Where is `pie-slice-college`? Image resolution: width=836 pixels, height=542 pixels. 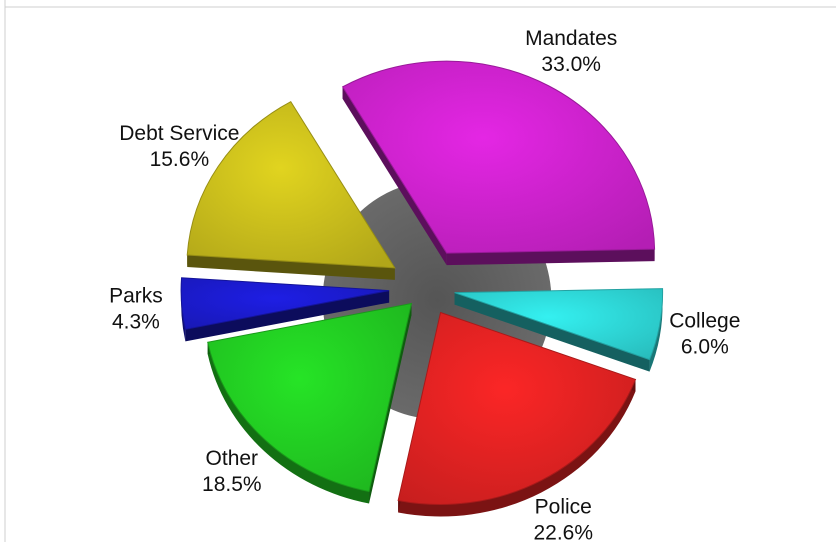 pie-slice-college is located at coordinates (559, 324).